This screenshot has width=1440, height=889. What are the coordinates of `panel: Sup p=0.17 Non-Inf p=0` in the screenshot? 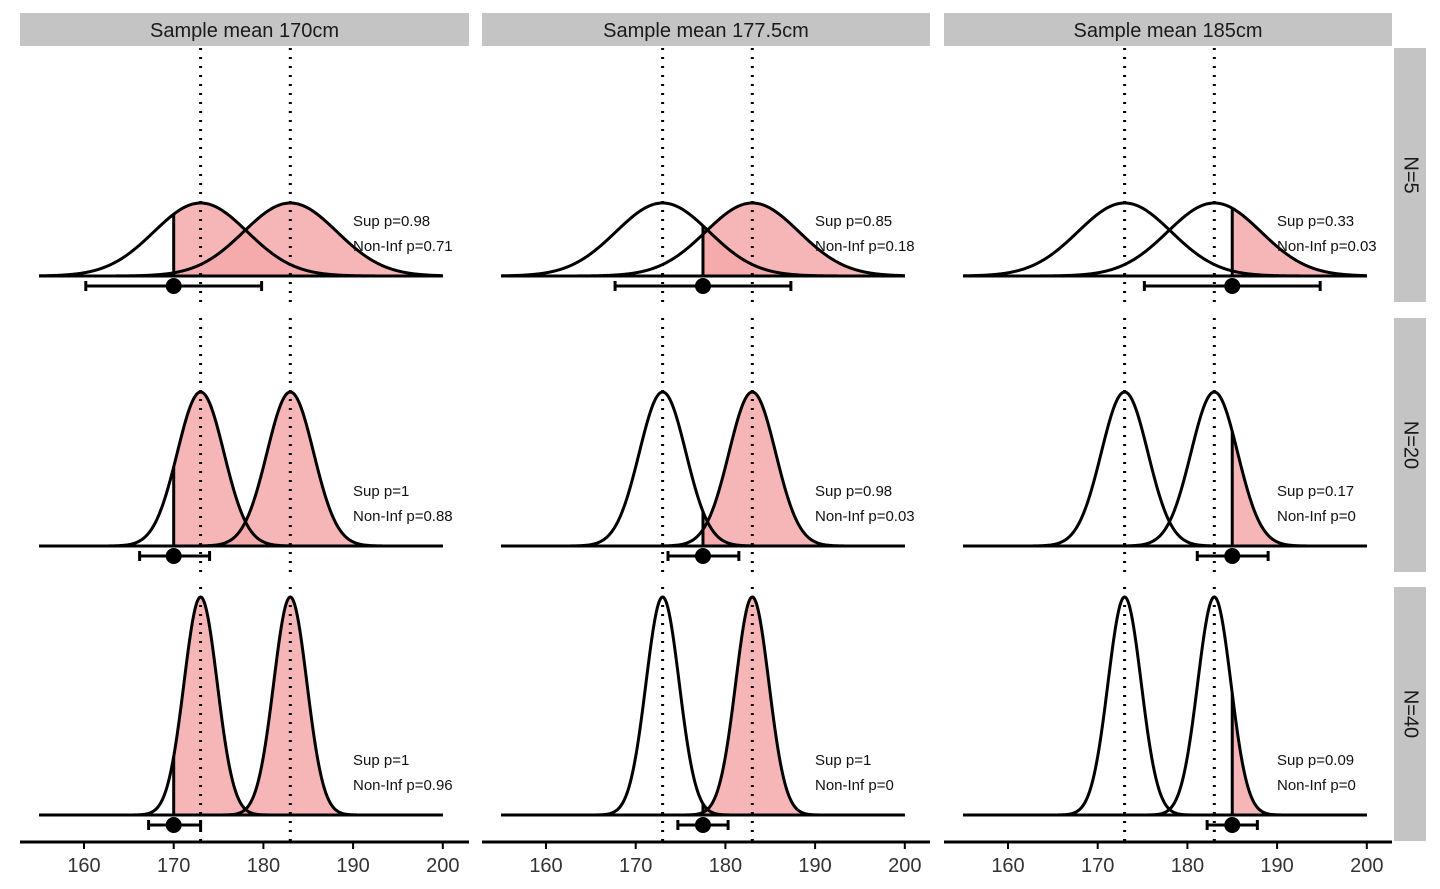 It's located at (1165, 445).